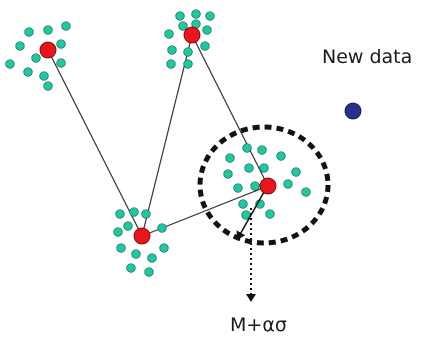  I want to click on threshold-boundary, so click(264, 185).